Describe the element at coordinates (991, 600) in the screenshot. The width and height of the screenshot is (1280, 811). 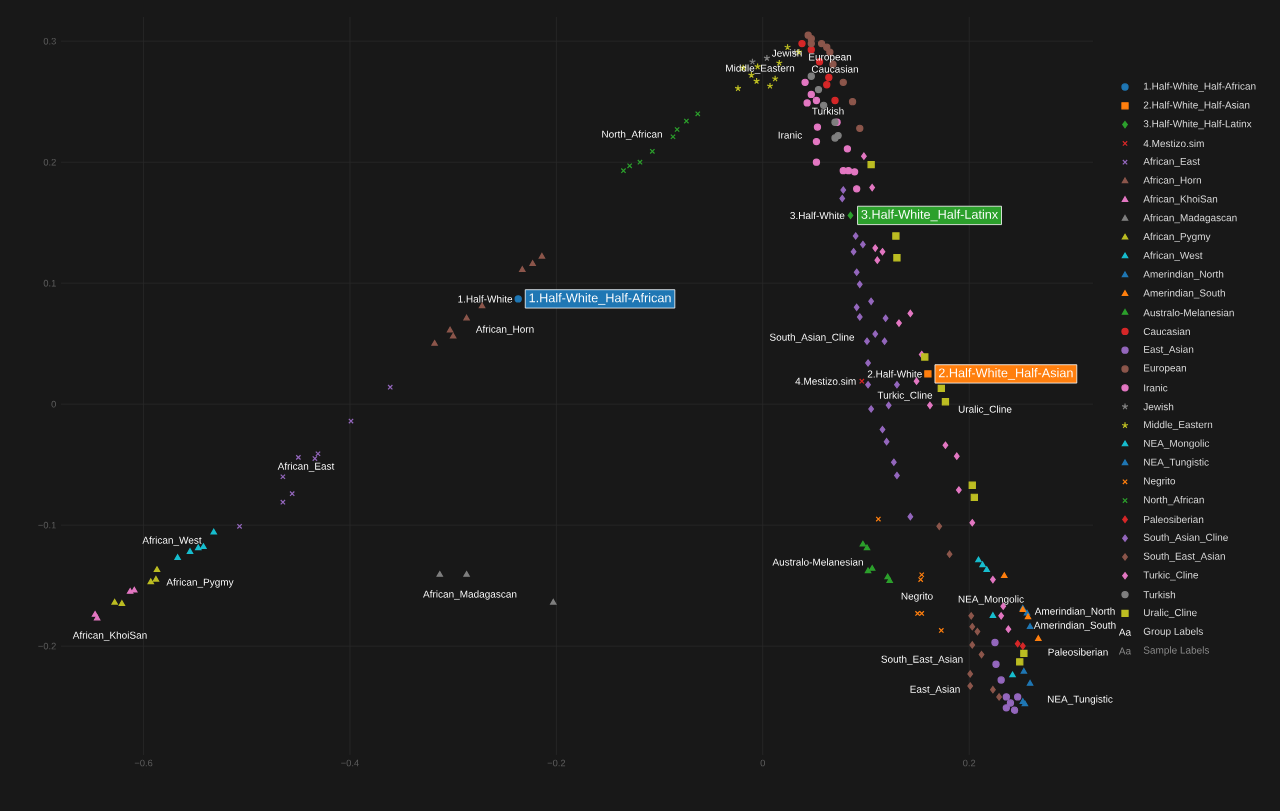
I see `annotation: NEA_Mongolic` at that location.